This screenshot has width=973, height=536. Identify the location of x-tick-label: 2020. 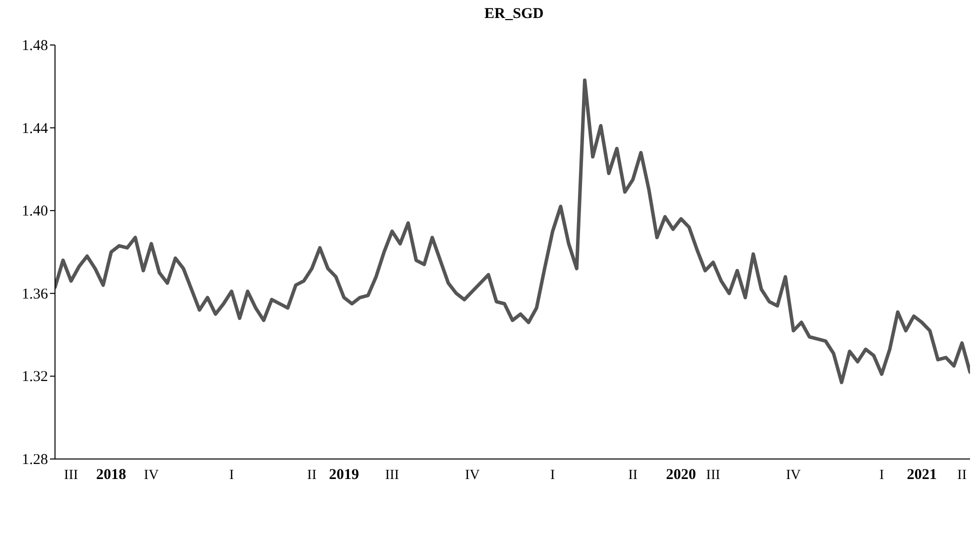
(681, 475).